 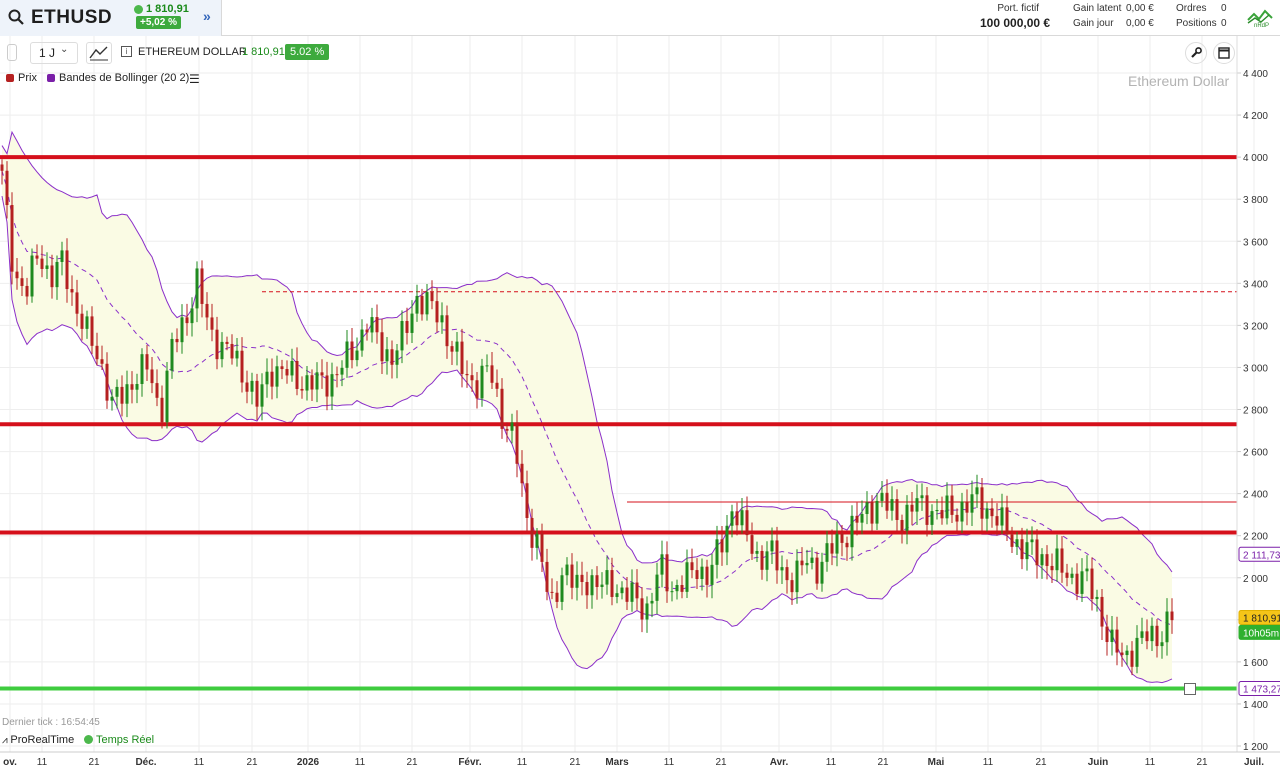 What do you see at coordinates (16, 17) in the screenshot?
I see `search-icon` at bounding box center [16, 17].